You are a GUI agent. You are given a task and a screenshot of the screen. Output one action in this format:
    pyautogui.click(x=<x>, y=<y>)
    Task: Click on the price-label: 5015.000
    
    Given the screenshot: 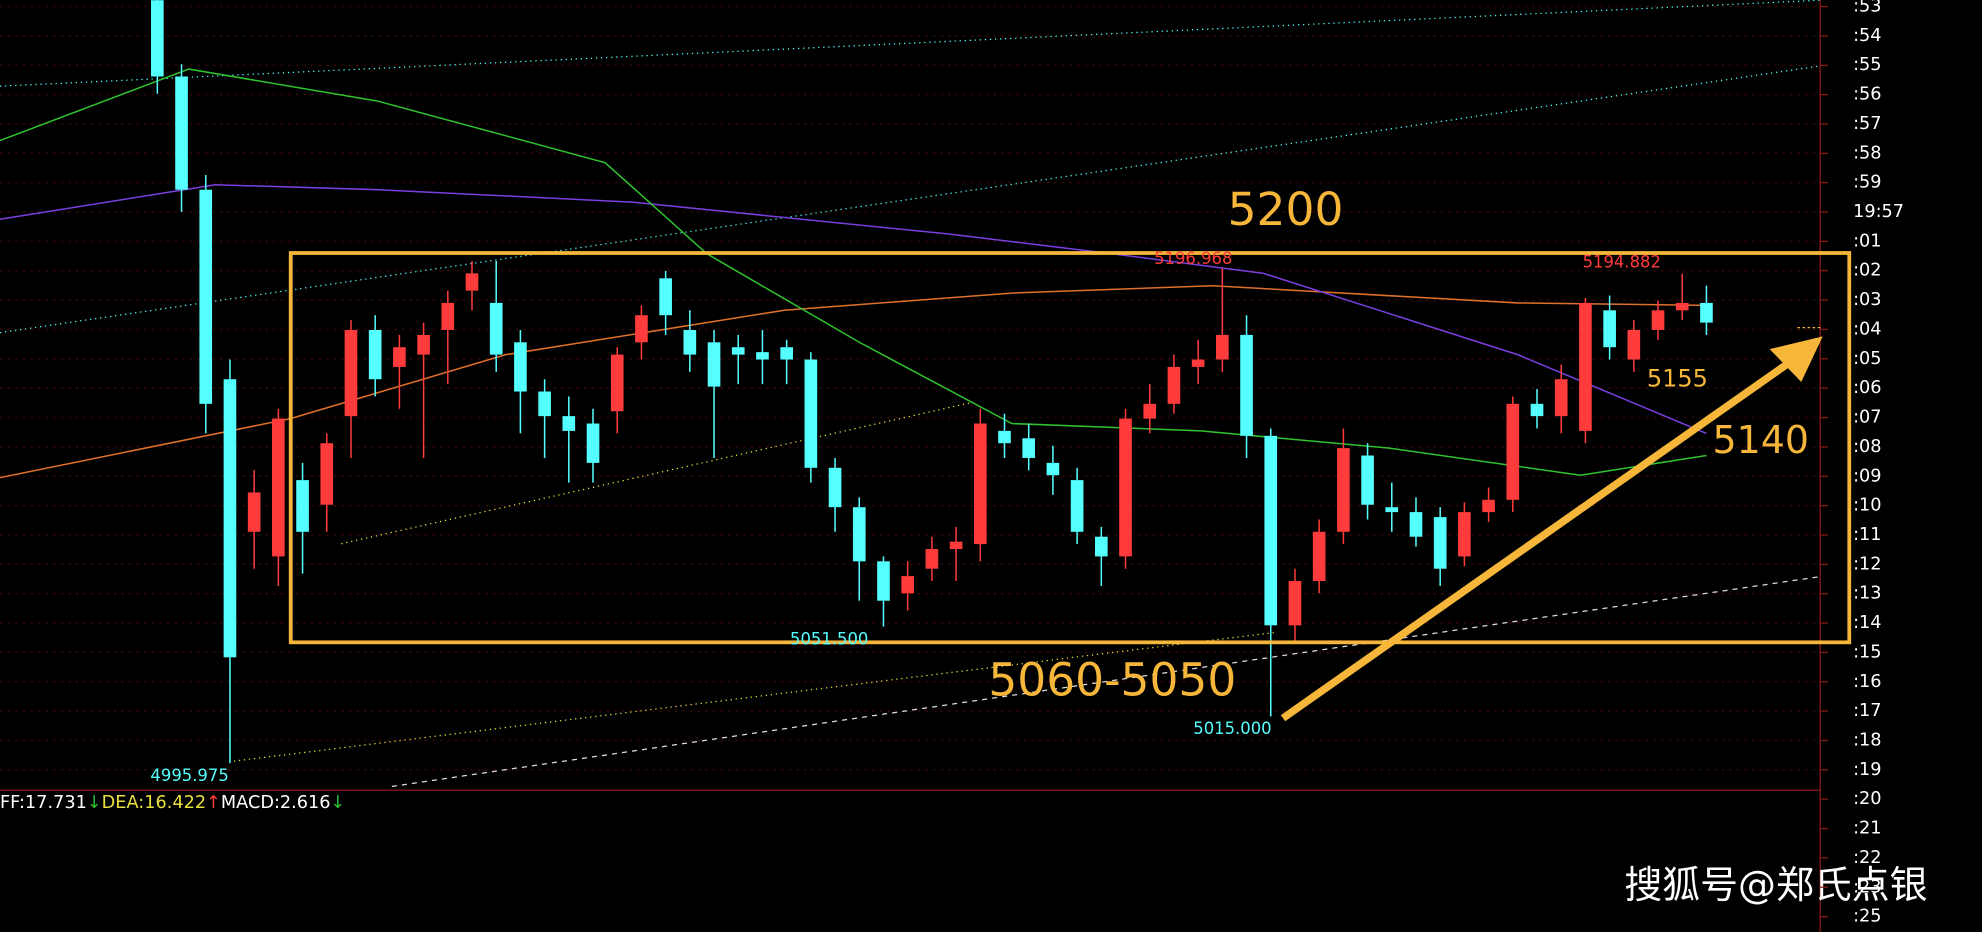 What is the action you would take?
    pyautogui.click(x=1232, y=728)
    